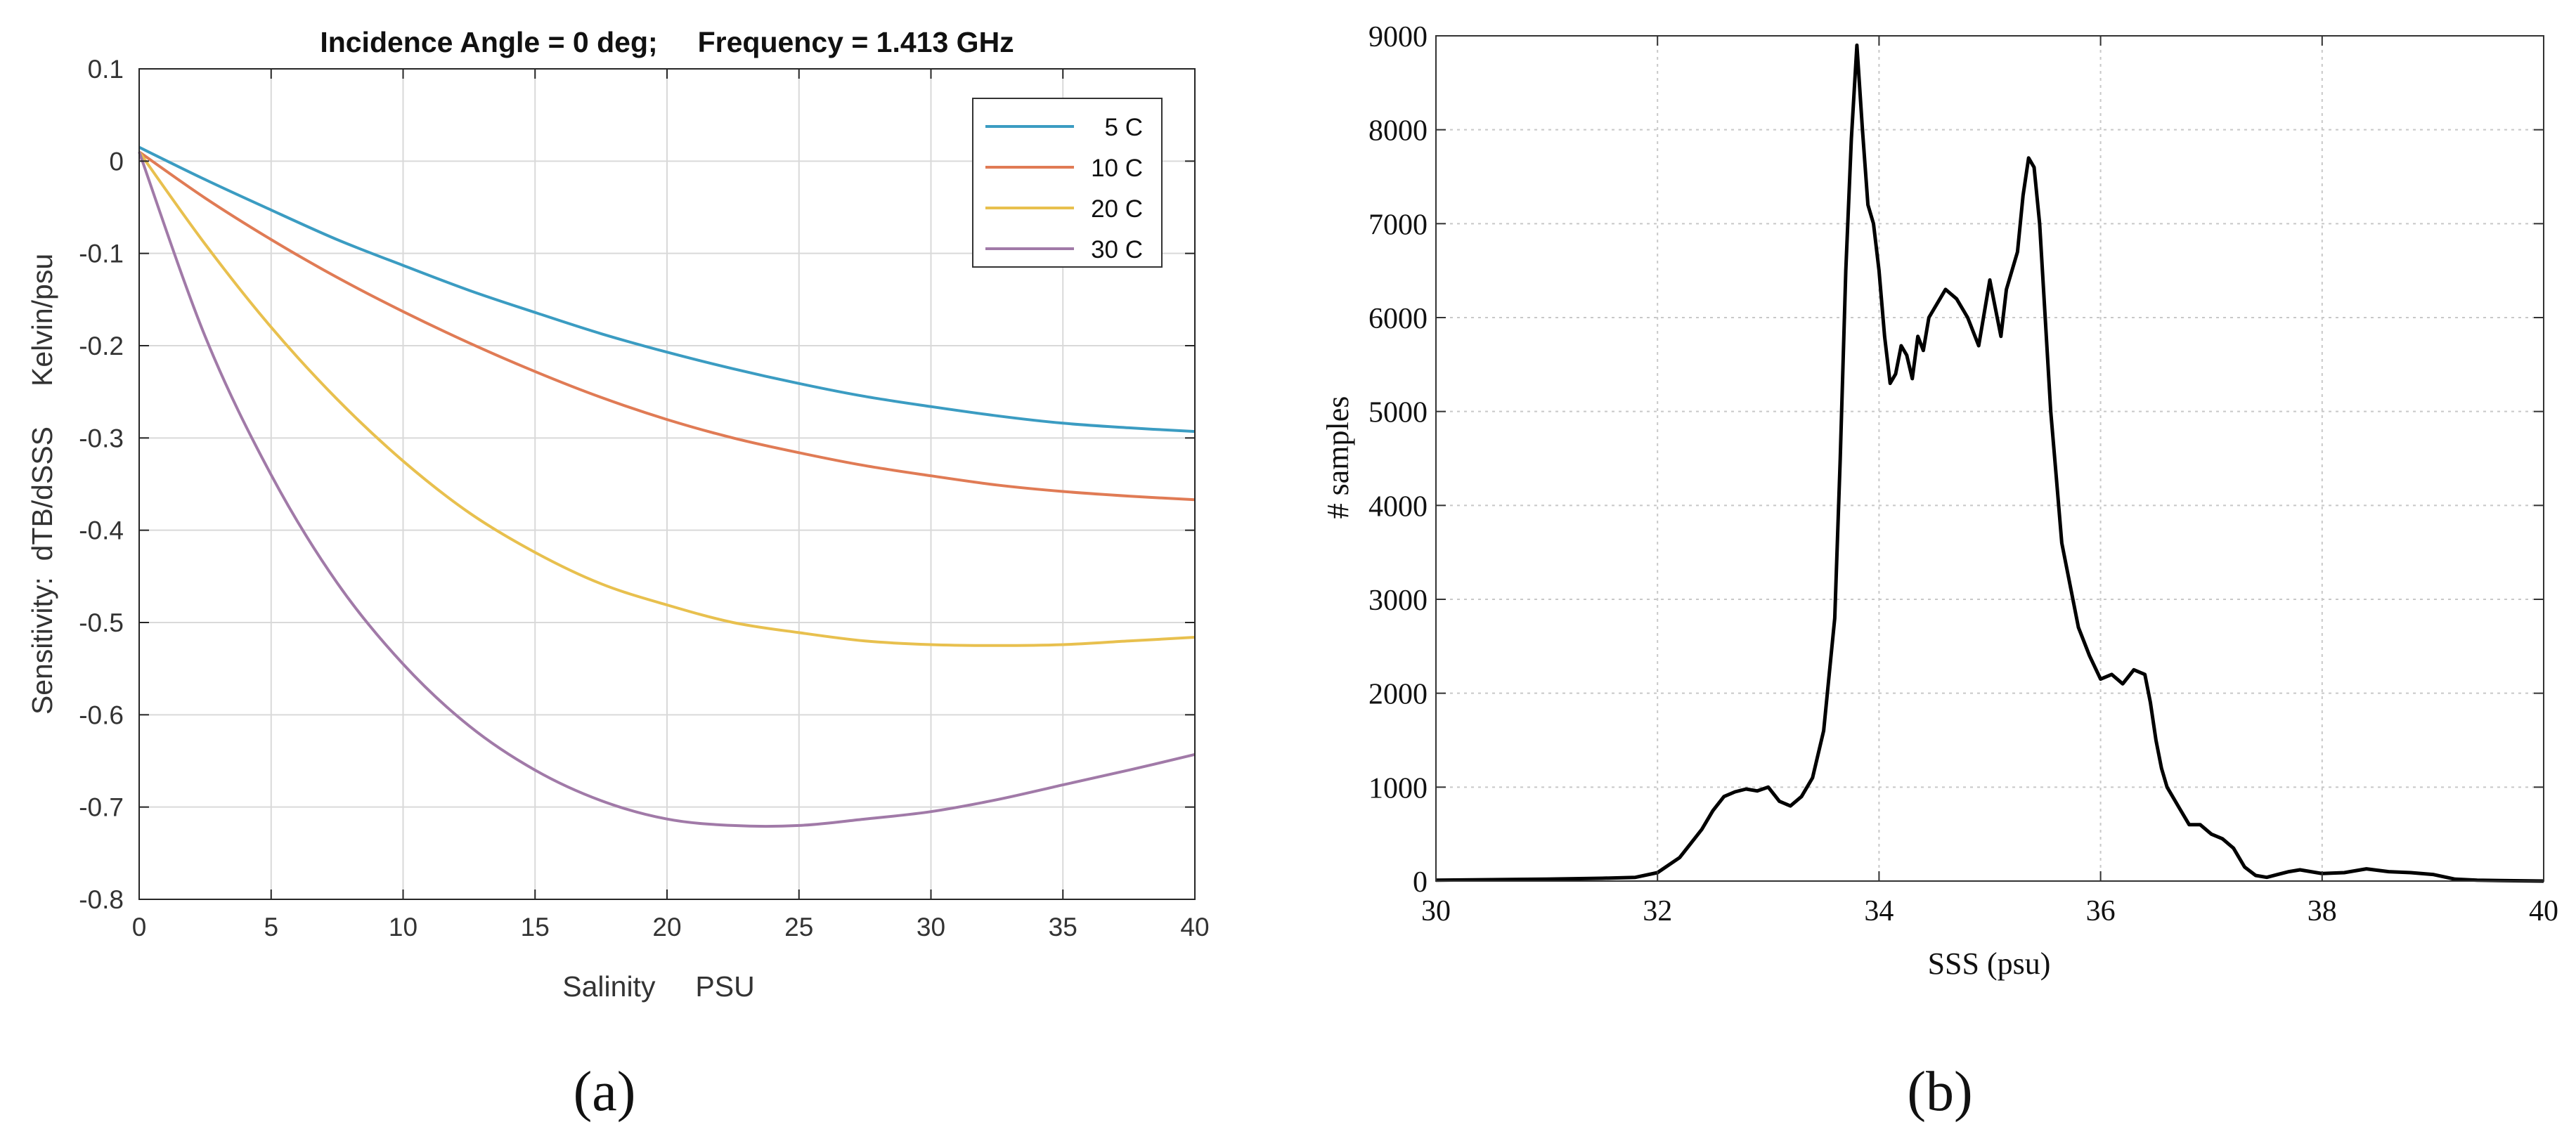  I want to click on panel-label-a: (a), so click(605, 1092).